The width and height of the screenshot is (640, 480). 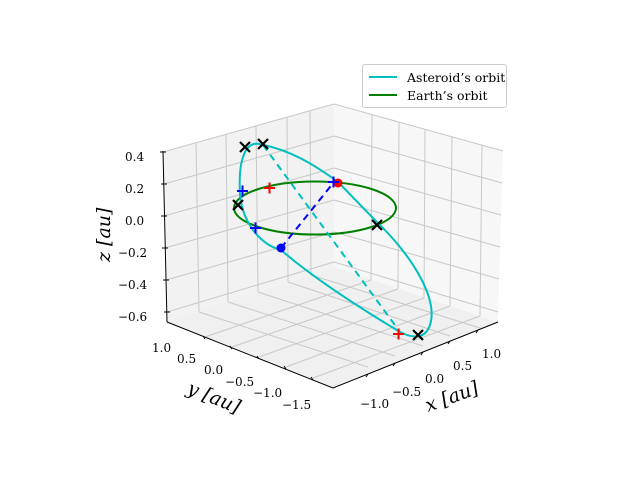 I want to click on left-pane, so click(x=248, y=213).